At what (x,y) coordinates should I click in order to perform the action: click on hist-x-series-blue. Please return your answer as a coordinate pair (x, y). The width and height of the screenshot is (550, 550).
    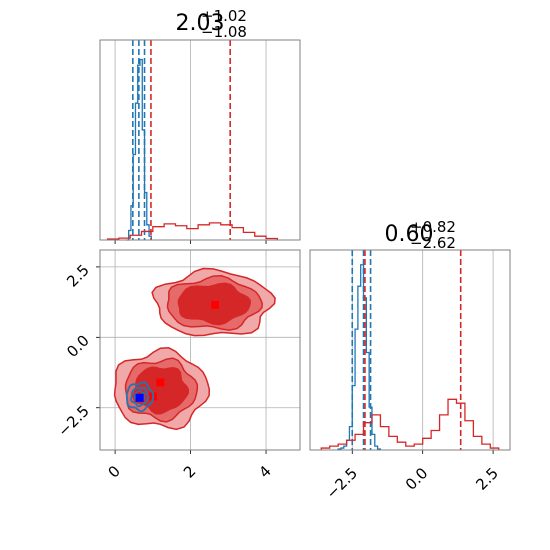
    Looking at the image, I should click on (139, 149).